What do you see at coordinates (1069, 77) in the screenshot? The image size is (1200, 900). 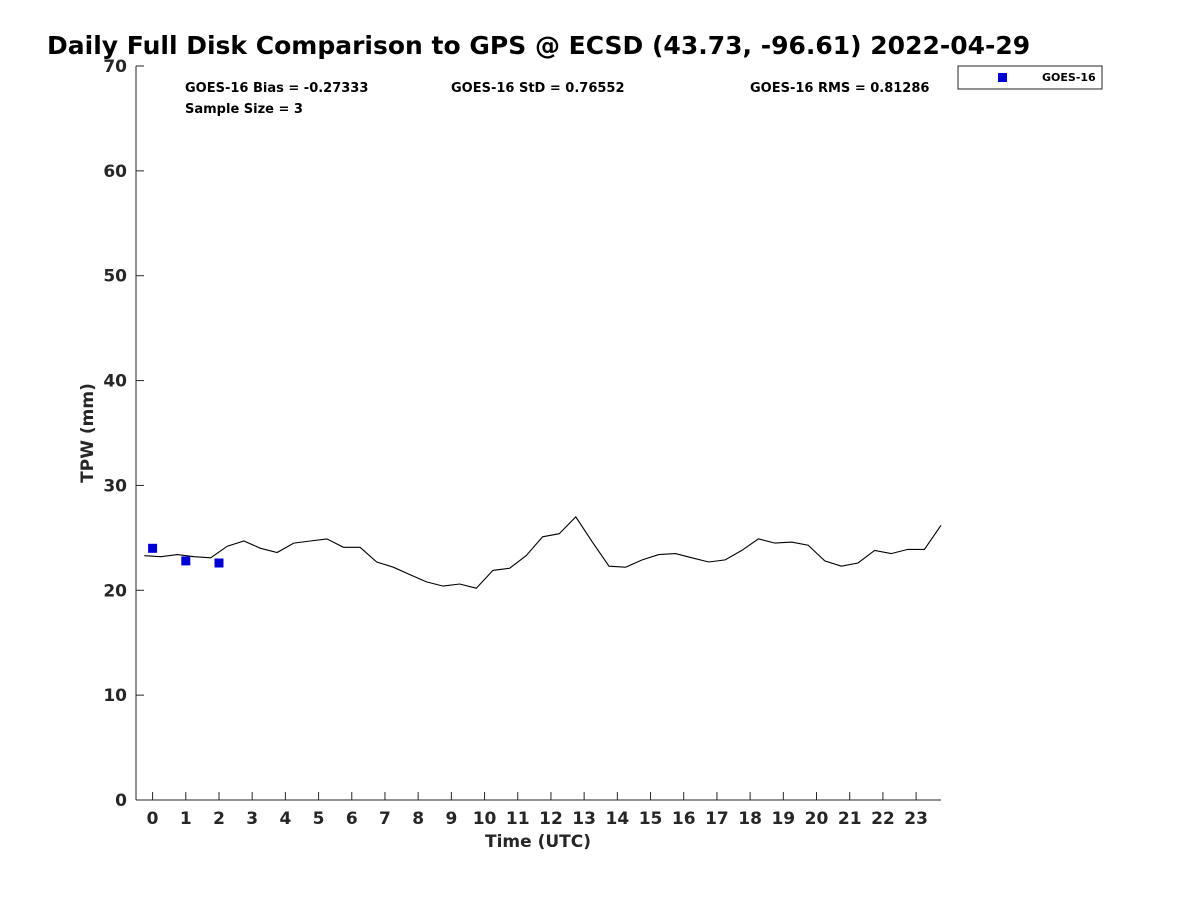 I see `legend-label-goes-16: GOES-16` at bounding box center [1069, 77].